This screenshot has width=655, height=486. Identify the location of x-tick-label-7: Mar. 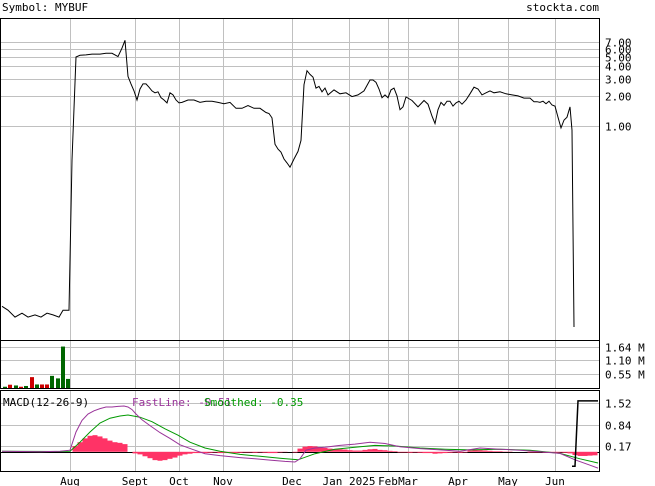
(408, 480).